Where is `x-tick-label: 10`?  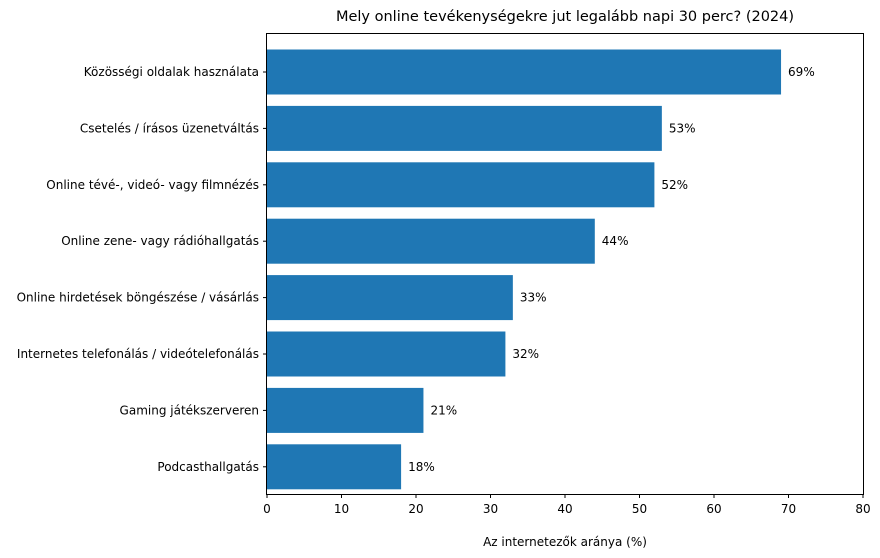
x-tick-label: 10 is located at coordinates (341, 509).